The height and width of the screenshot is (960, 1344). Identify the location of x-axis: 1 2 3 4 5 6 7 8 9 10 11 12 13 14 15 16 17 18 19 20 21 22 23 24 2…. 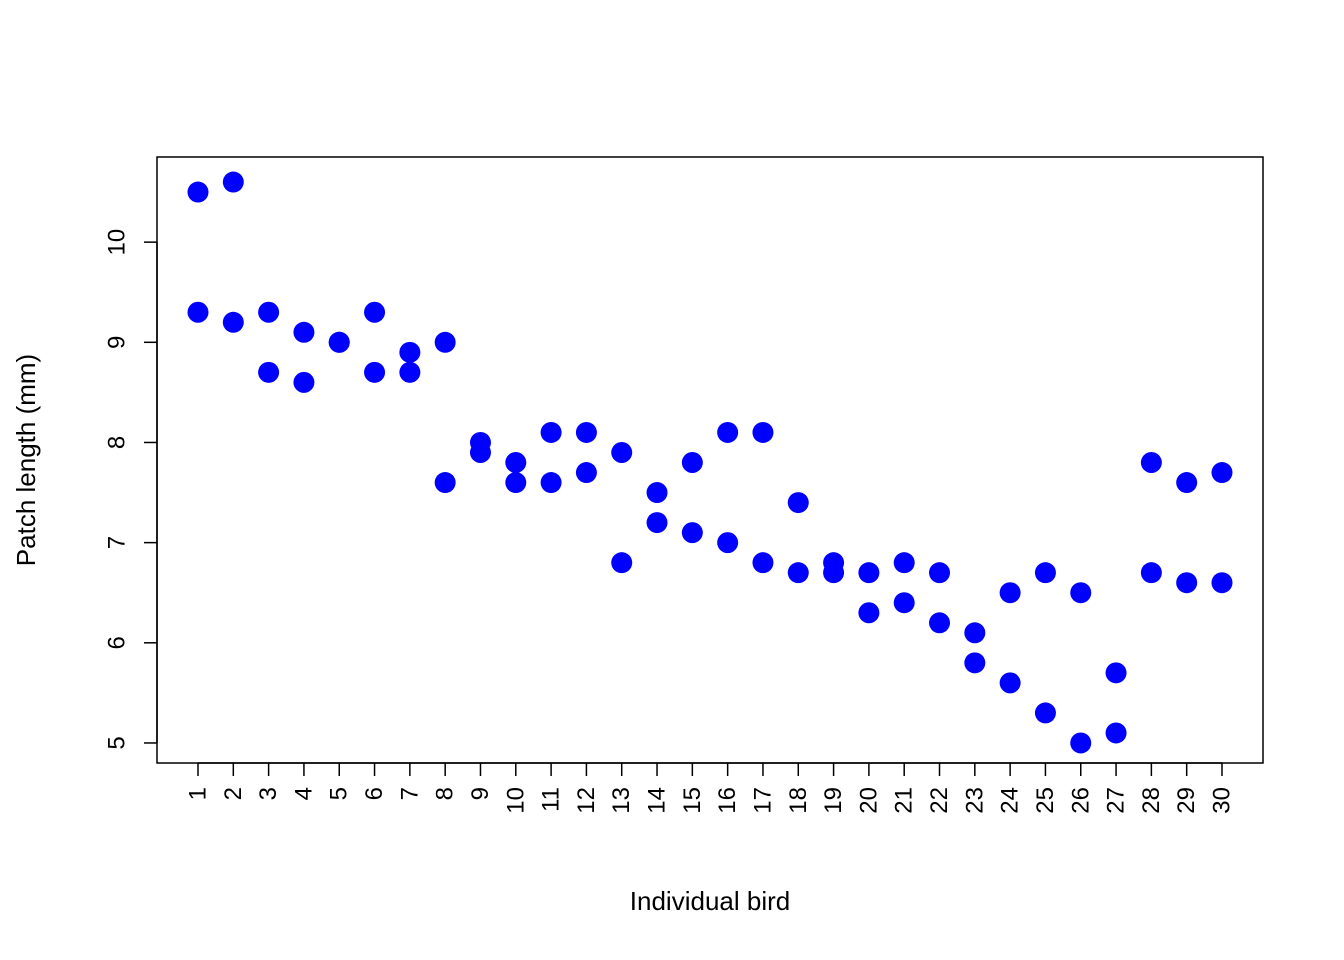
(710, 788).